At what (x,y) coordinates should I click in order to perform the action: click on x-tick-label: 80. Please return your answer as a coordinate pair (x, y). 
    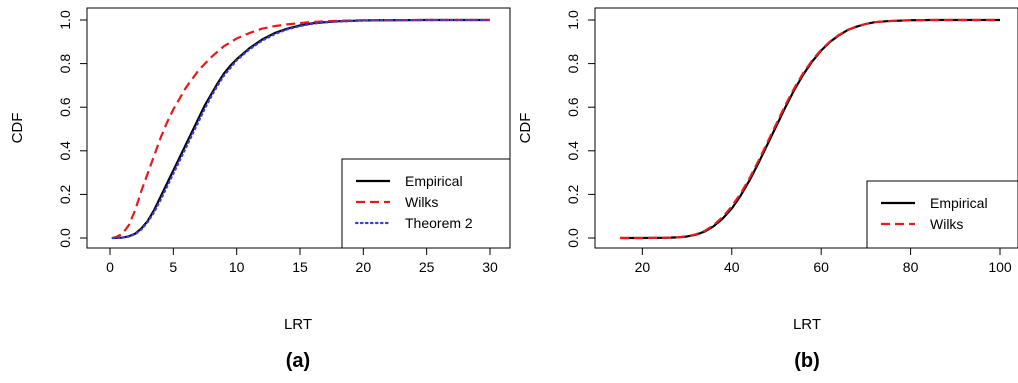
    Looking at the image, I should click on (911, 267).